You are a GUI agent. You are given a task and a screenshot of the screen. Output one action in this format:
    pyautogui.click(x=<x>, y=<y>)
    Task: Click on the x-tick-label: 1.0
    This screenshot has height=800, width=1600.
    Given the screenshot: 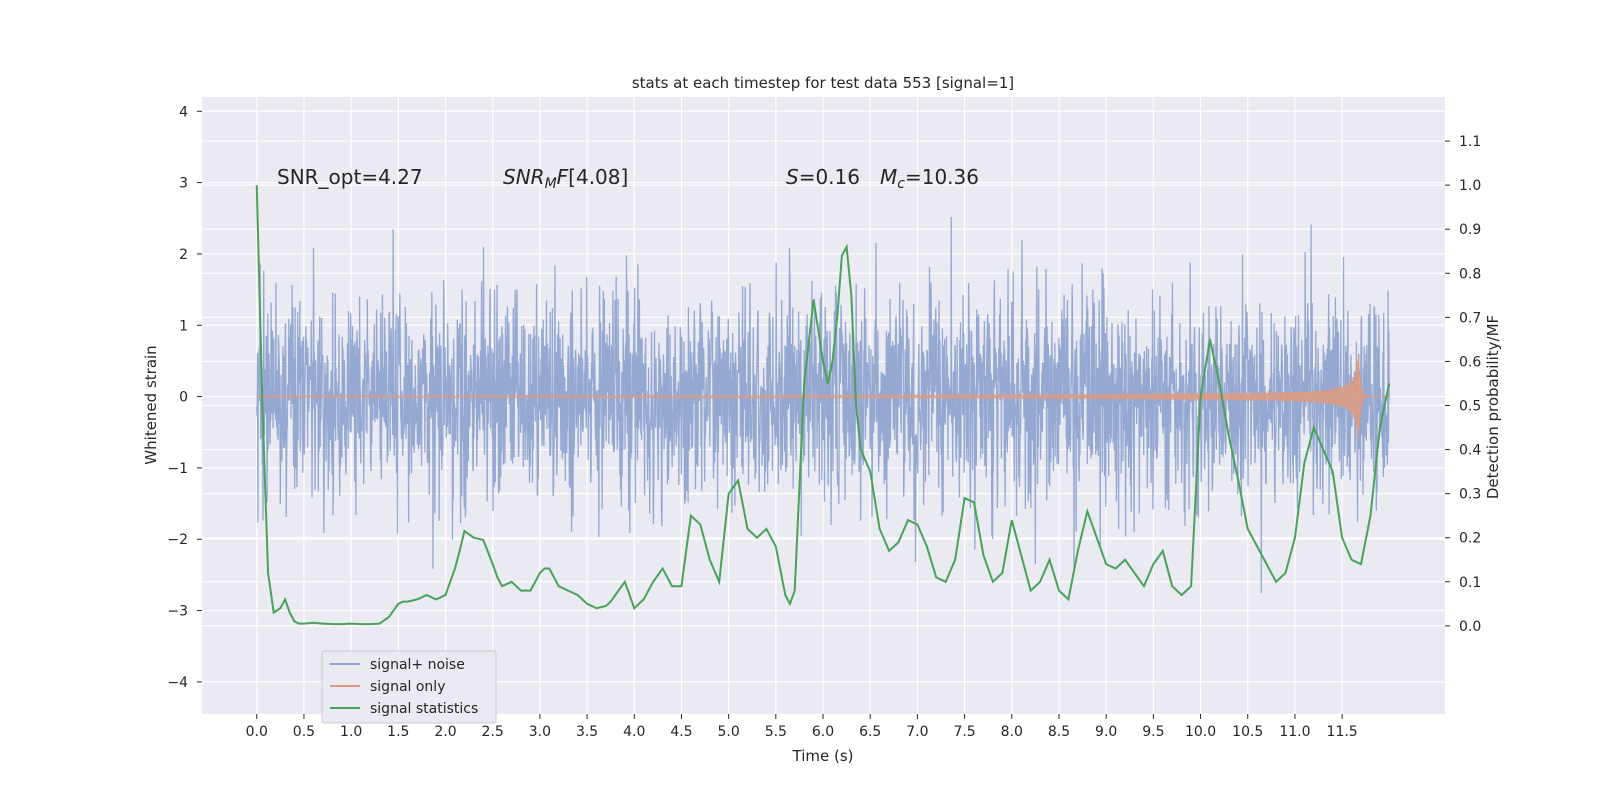 What is the action you would take?
    pyautogui.click(x=351, y=732)
    